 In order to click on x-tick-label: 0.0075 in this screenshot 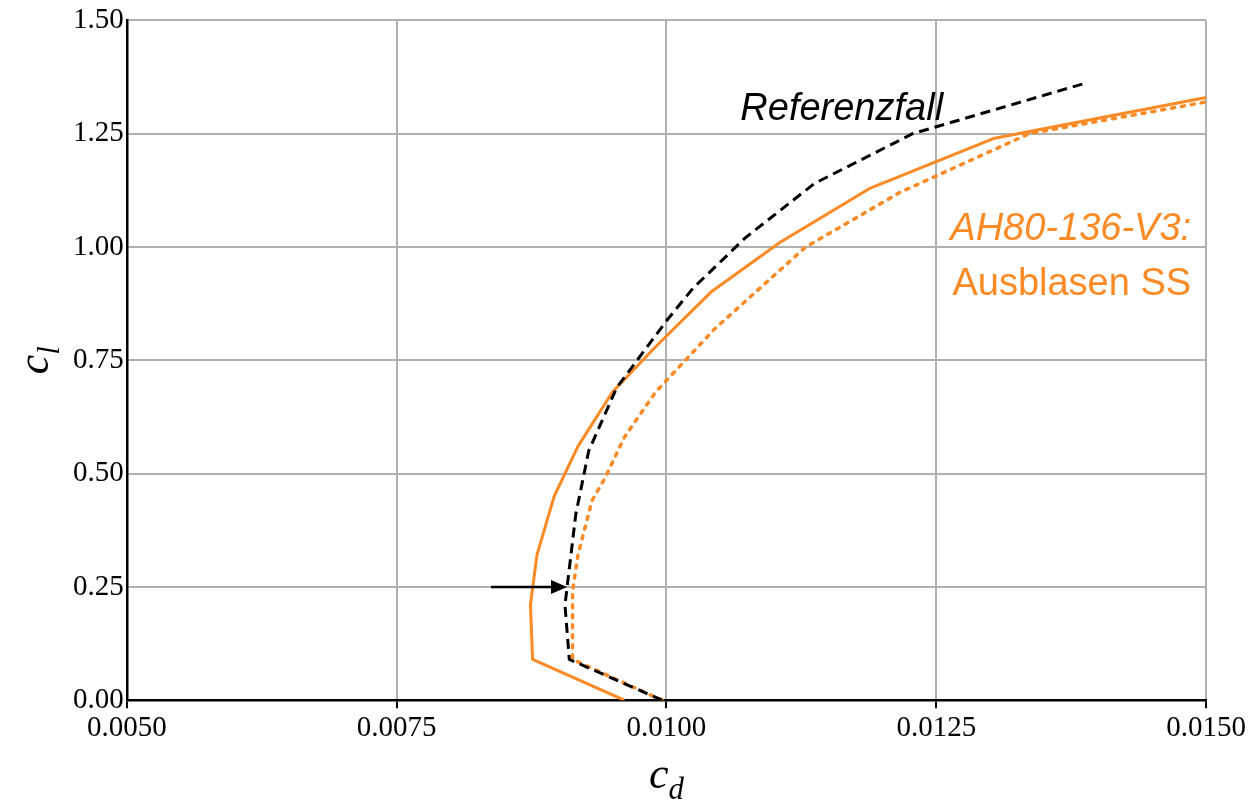, I will do `click(396, 726)`.